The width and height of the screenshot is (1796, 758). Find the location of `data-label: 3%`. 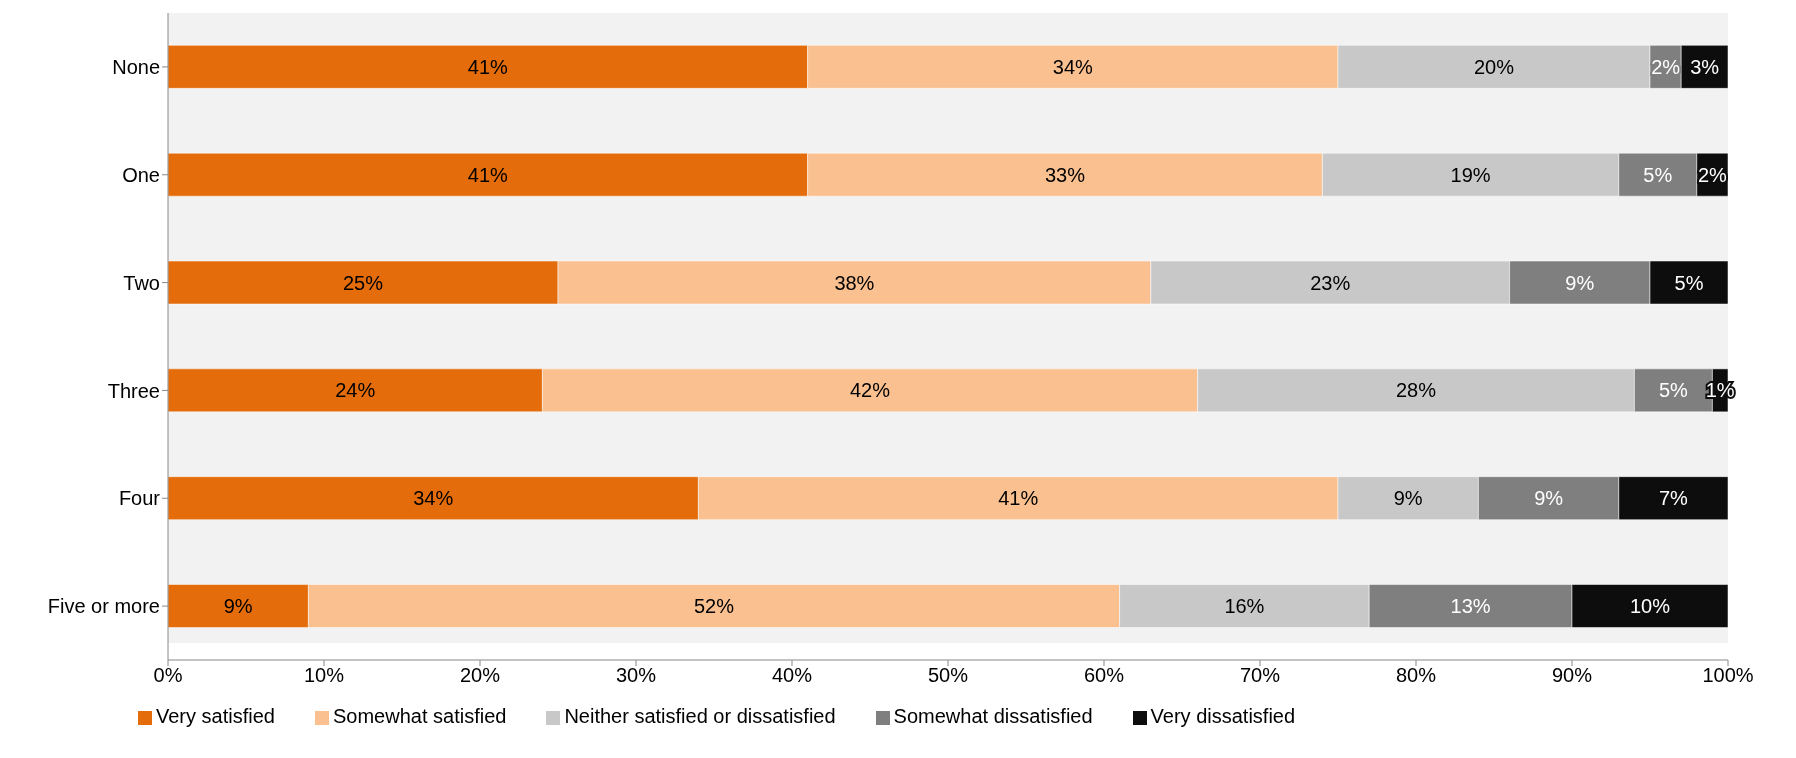

data-label: 3% is located at coordinates (1705, 66).